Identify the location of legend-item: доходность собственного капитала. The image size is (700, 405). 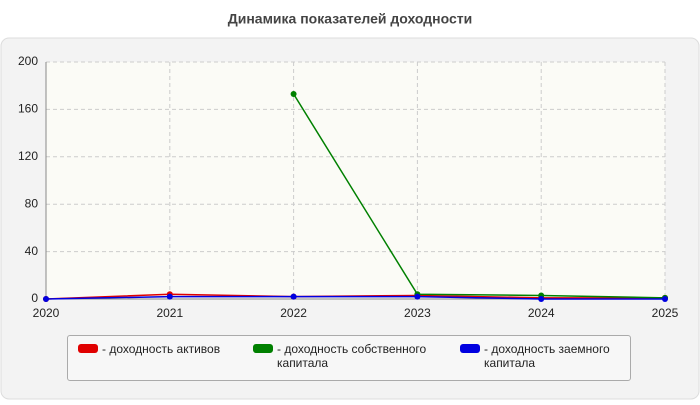
(340, 356).